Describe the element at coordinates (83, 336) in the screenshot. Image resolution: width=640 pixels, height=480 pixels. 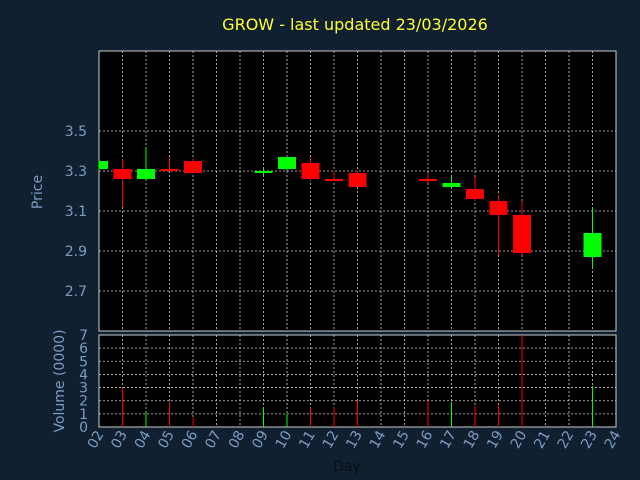
I see `volume-tick-label: 7` at that location.